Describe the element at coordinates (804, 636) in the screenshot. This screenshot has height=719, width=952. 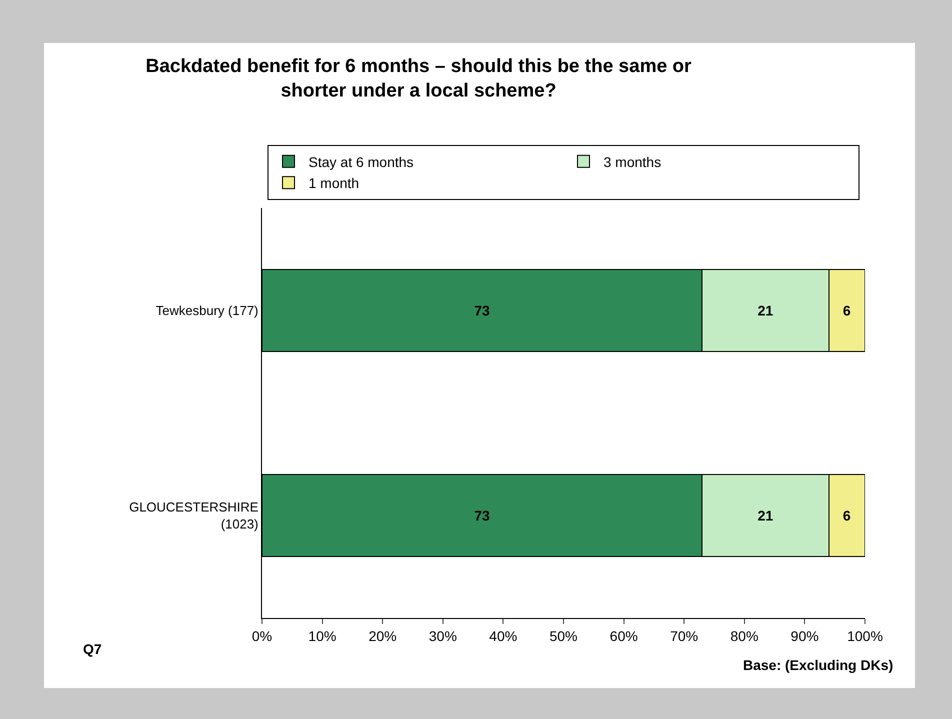
I see `x-tick-label: 90%` at that location.